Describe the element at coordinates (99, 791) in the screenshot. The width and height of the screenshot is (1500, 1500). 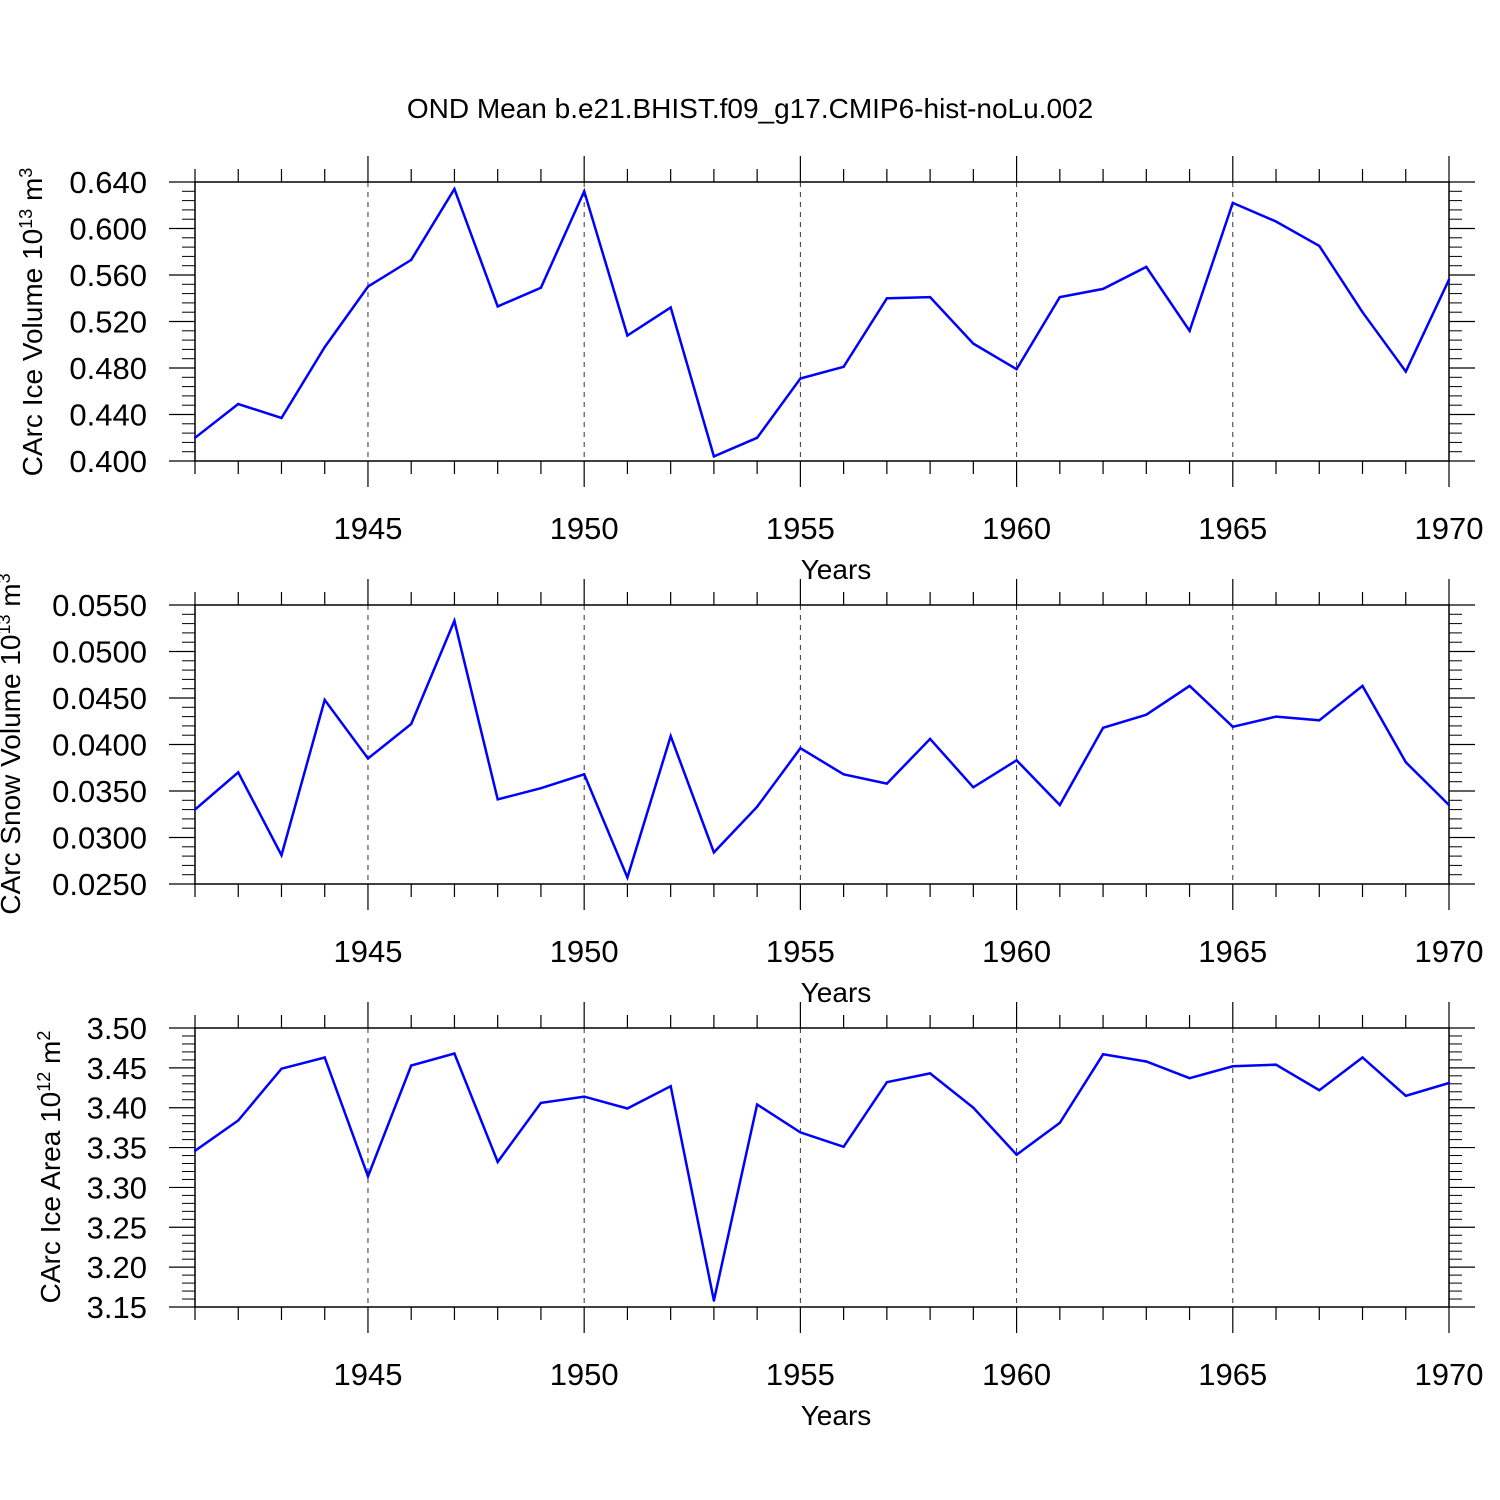
I see `y-tick-label: 0.0350` at that location.